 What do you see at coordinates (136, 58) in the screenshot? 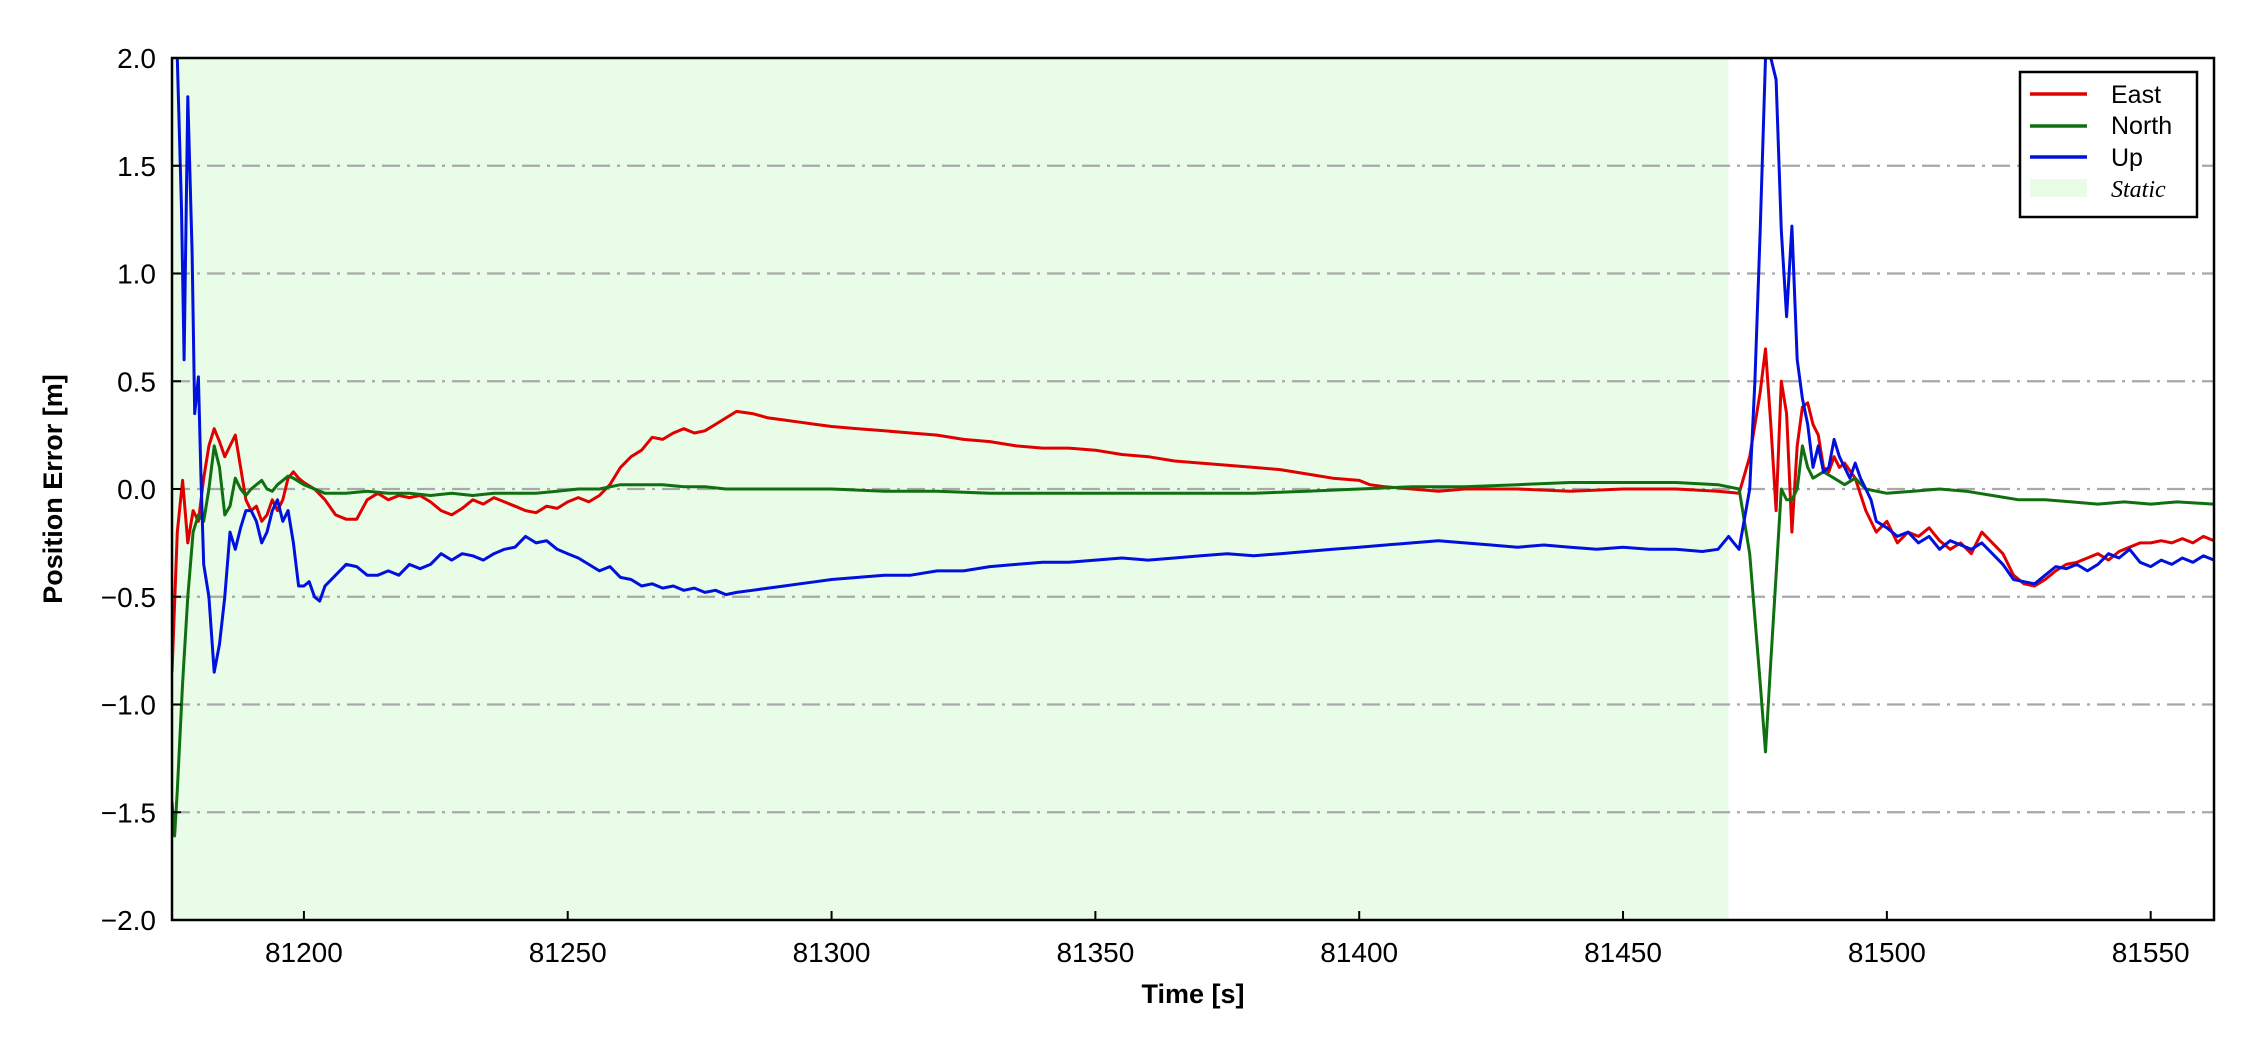
I see `y-tick-label: 2.0` at bounding box center [136, 58].